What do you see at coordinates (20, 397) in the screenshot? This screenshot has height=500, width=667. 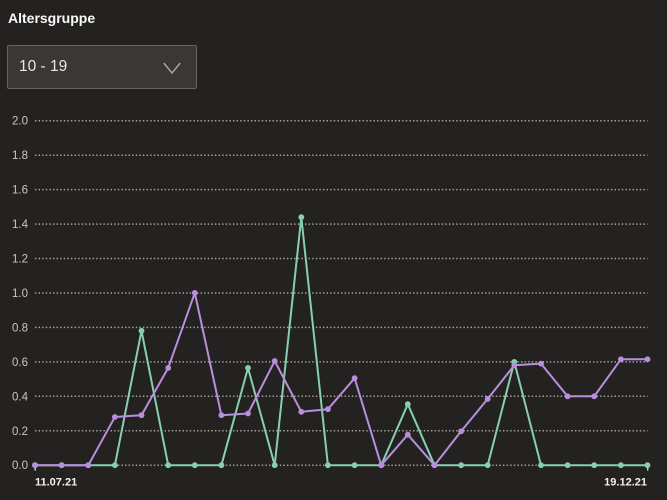 I see `svg-text: 0.4` at bounding box center [20, 397].